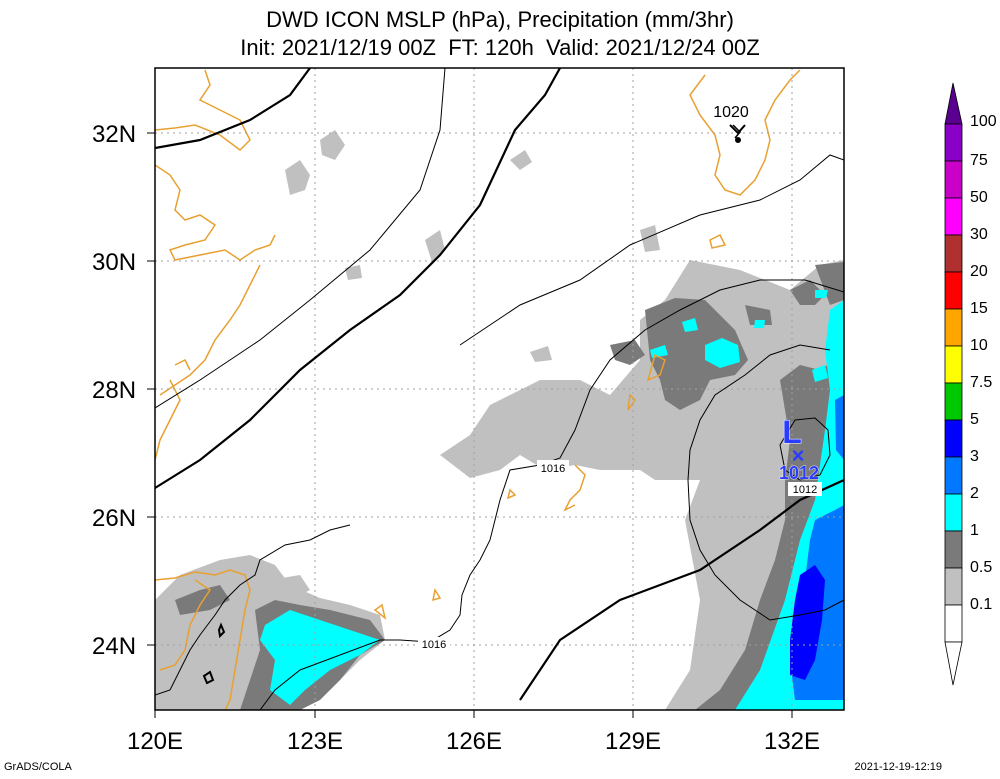  What do you see at coordinates (807, 622) in the screenshot?
I see `precip-dark-blue` at bounding box center [807, 622].